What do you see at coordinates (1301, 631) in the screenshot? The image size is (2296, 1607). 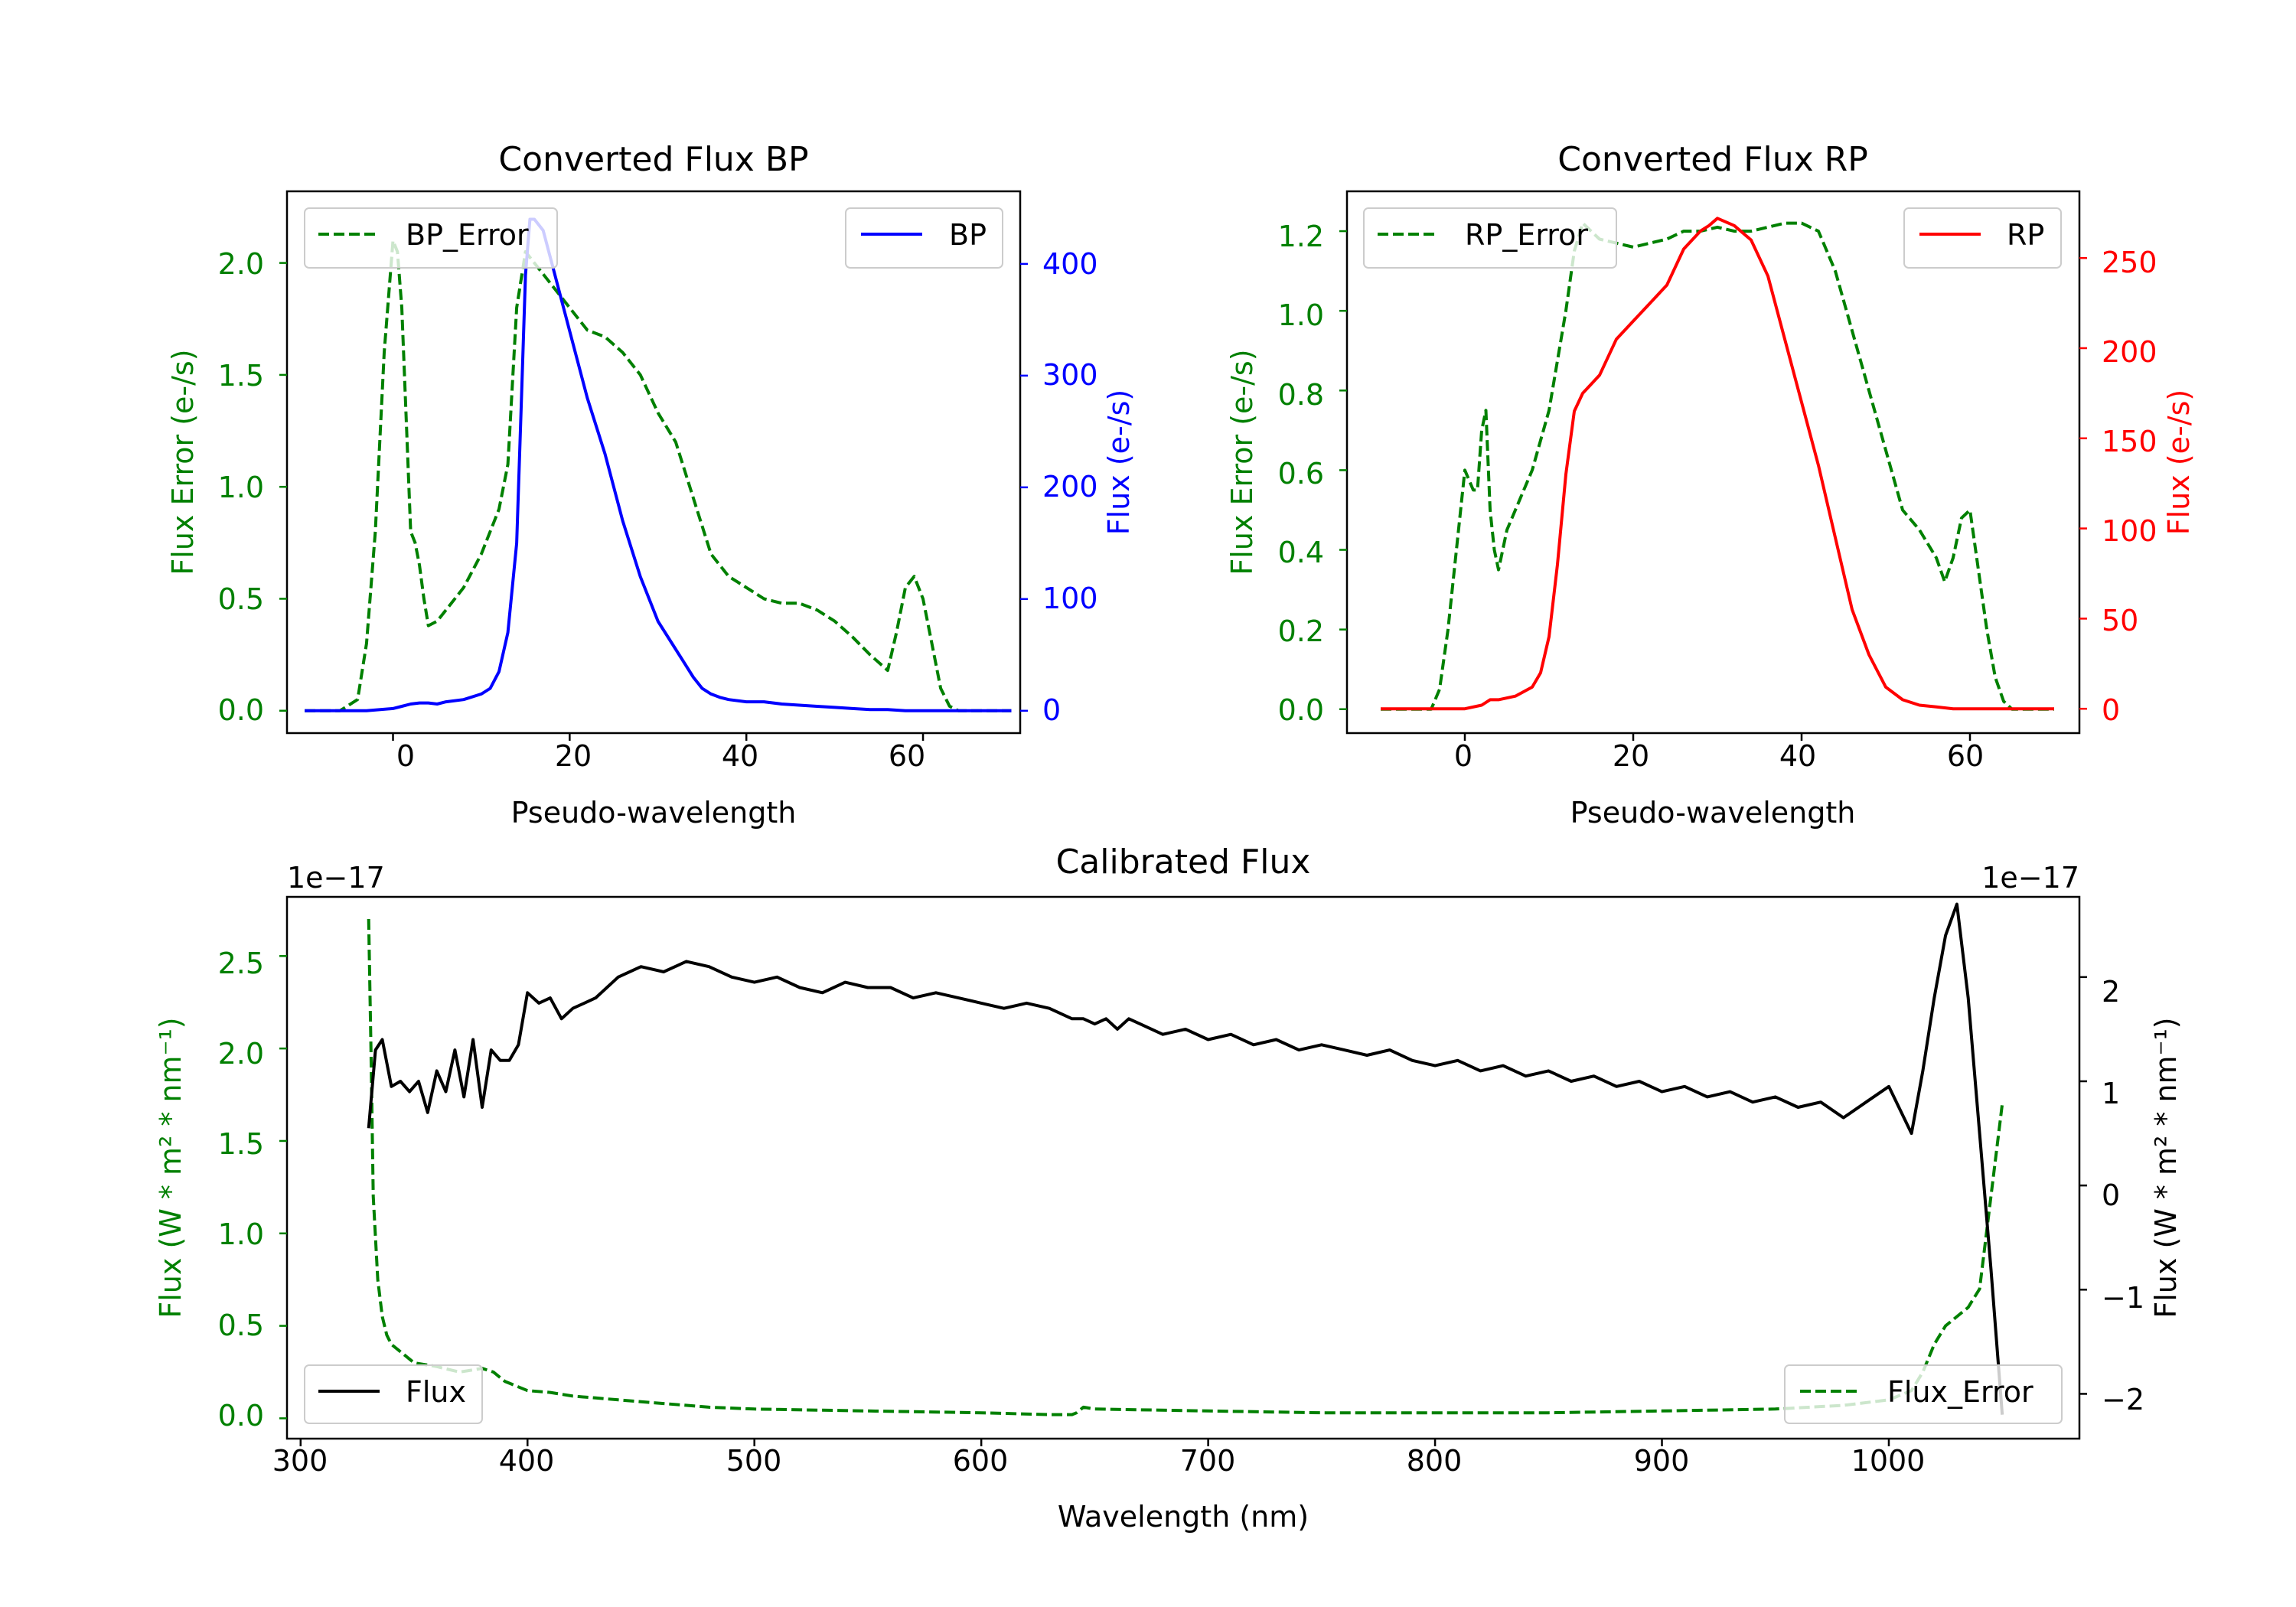 I see `y-tick-label: 0.2` at bounding box center [1301, 631].